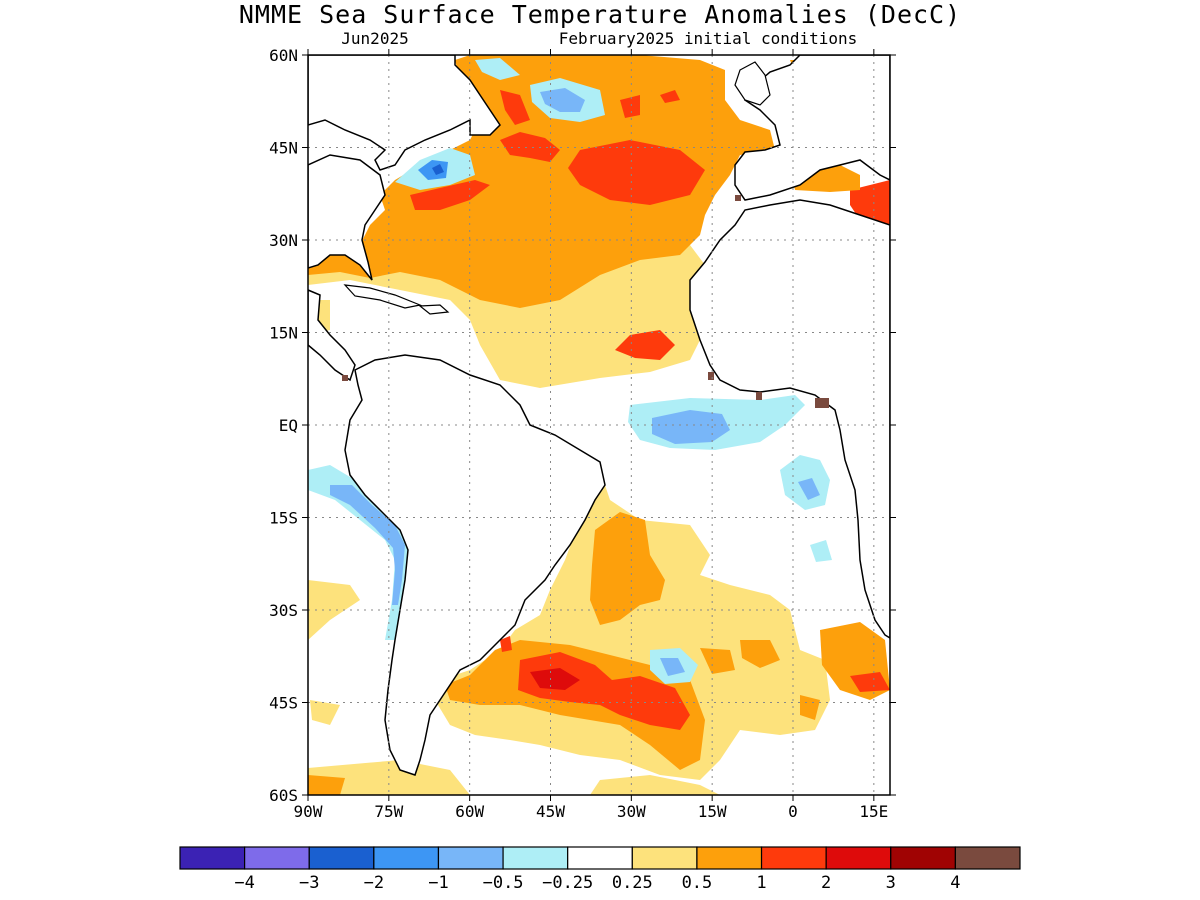 The width and height of the screenshot is (1200, 900). Describe the element at coordinates (826, 883) in the screenshot. I see `colorbar-label: 2` at that location.